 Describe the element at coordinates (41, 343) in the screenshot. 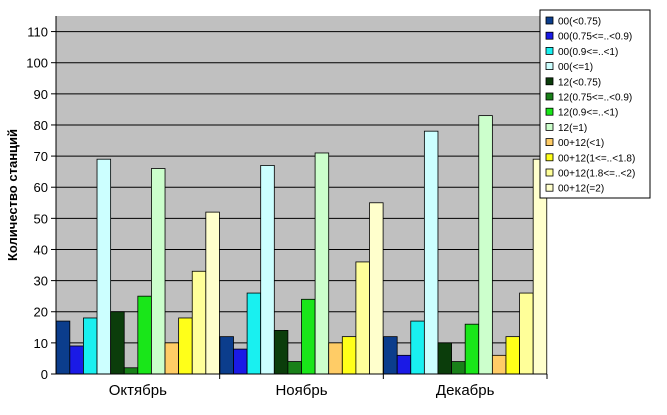

I see `y-tick-label: 10` at that location.